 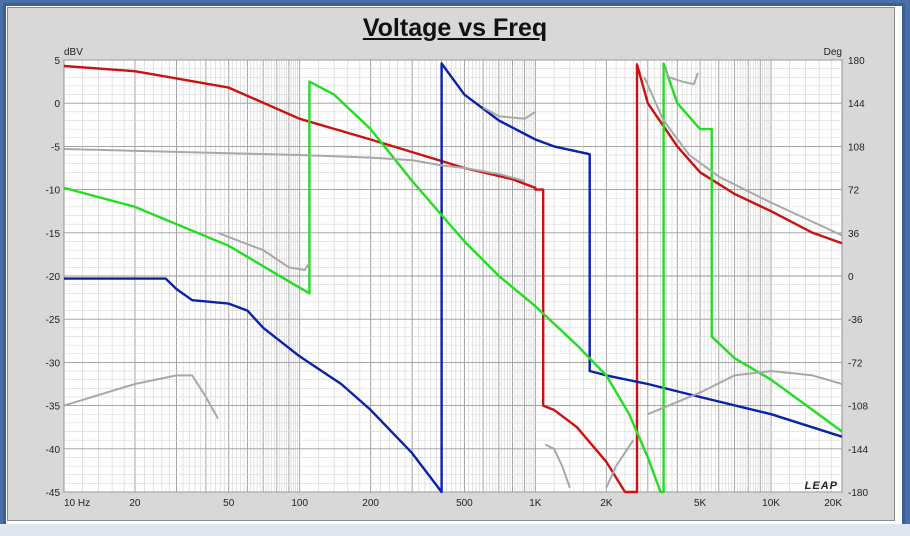 I want to click on y2-tick-label: 72, so click(x=854, y=191).